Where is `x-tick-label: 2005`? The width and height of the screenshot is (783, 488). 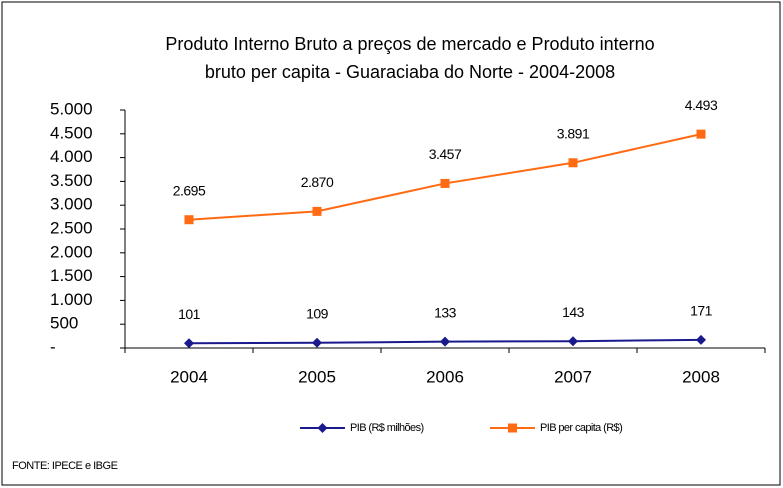
x-tick-label: 2005 is located at coordinates (317, 376).